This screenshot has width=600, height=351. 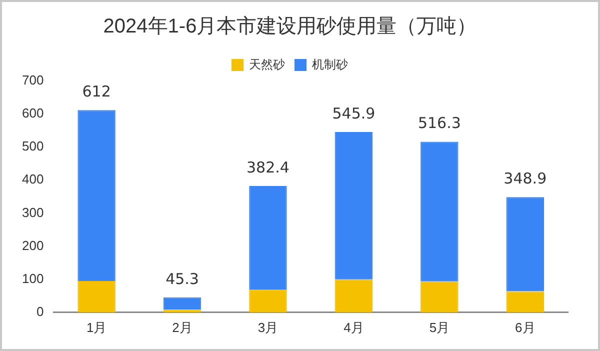 I want to click on total-label: 348.9, so click(x=525, y=178).